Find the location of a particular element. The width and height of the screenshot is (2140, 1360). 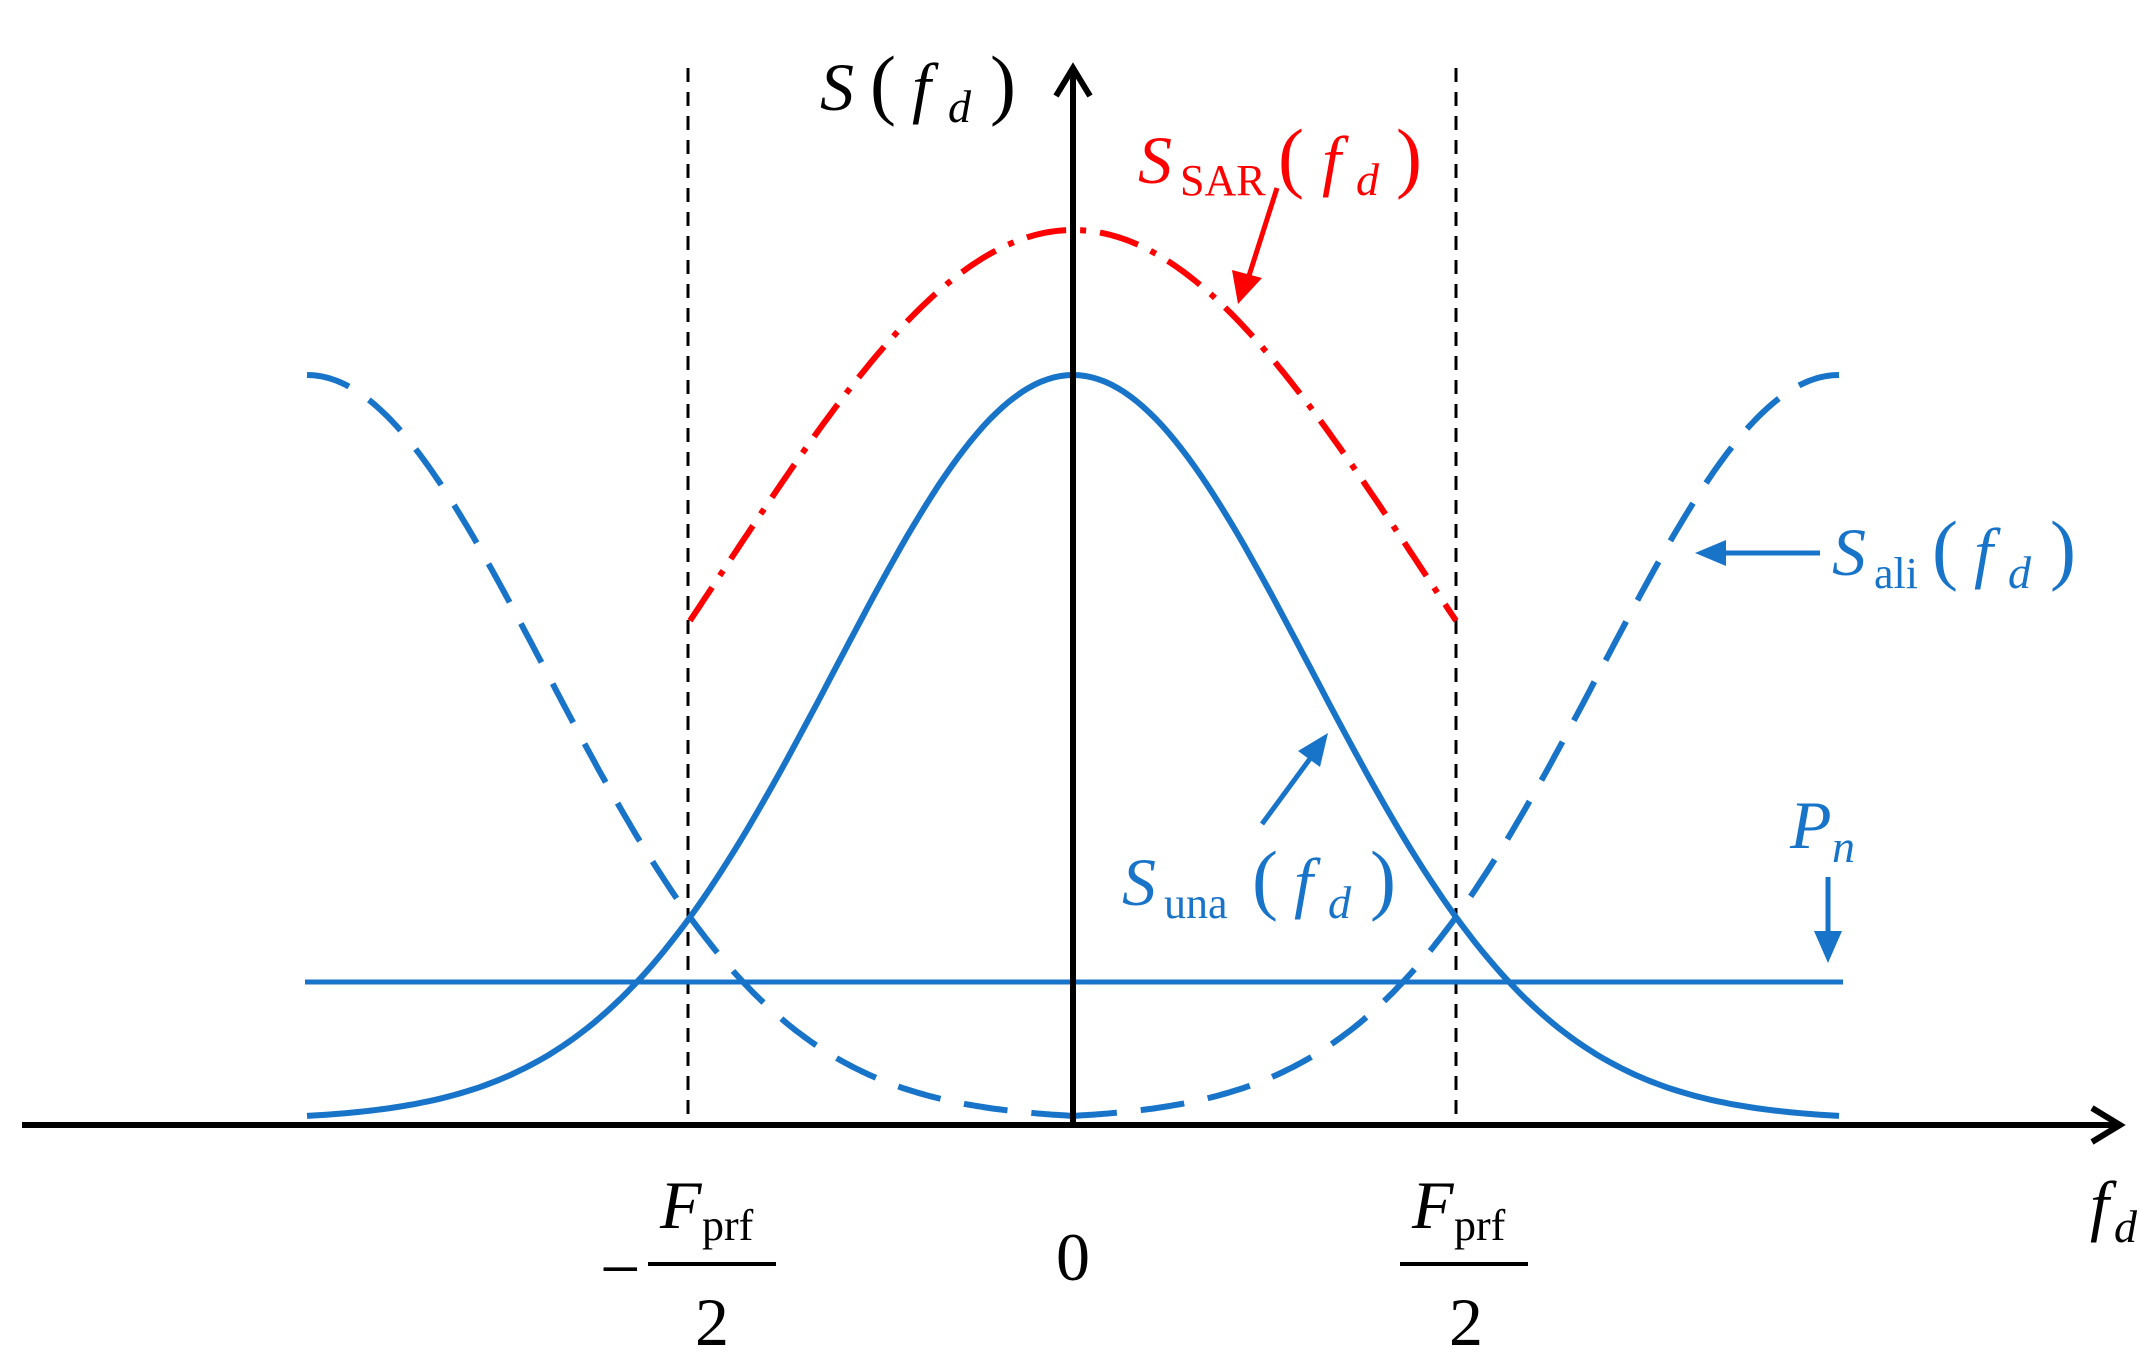

y-axis-label: S ( f d ) is located at coordinates (918, 86).